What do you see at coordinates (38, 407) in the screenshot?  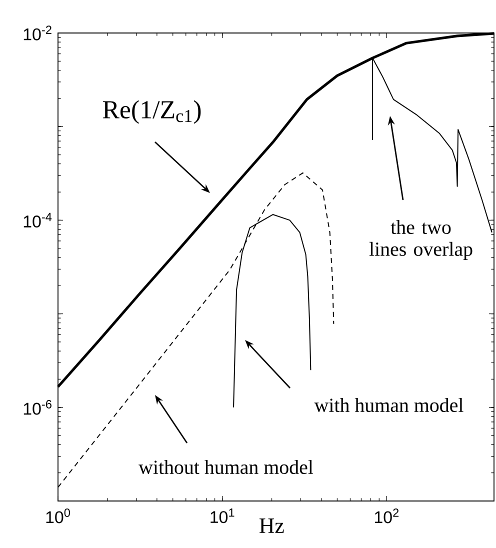 I see `y-tick-label: 10$^{-6}$` at bounding box center [38, 407].